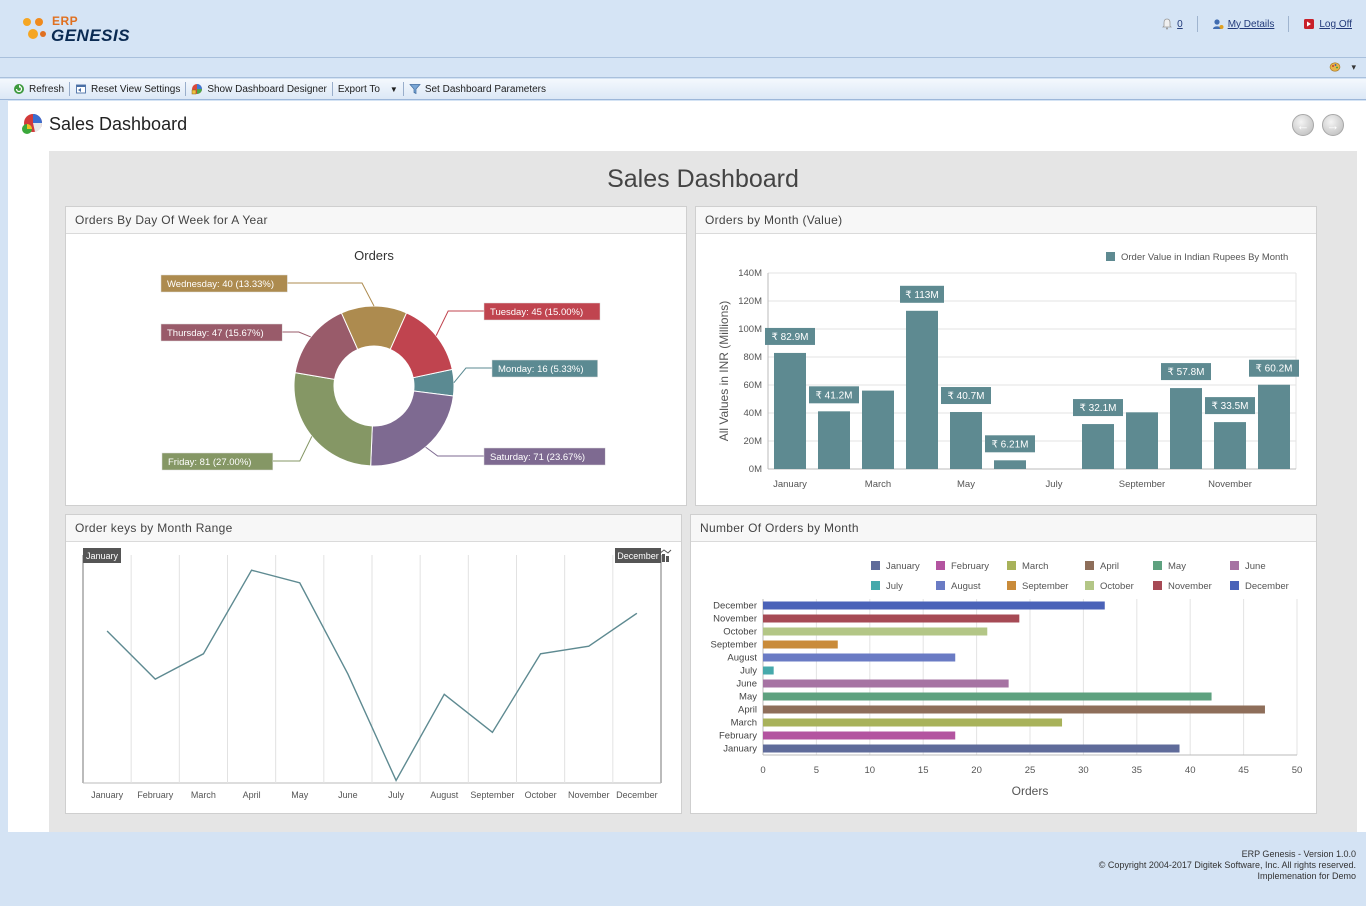 The width and height of the screenshot is (1366, 906). What do you see at coordinates (683, 68) in the screenshot?
I see `sub-bar: ▾` at bounding box center [683, 68].